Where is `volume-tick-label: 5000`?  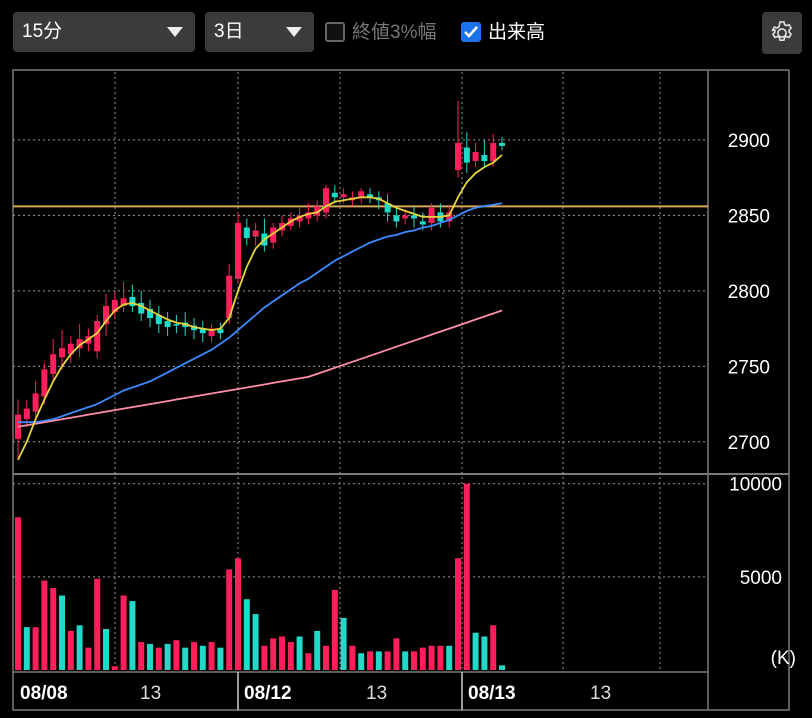
volume-tick-label: 5000 is located at coordinates (761, 578).